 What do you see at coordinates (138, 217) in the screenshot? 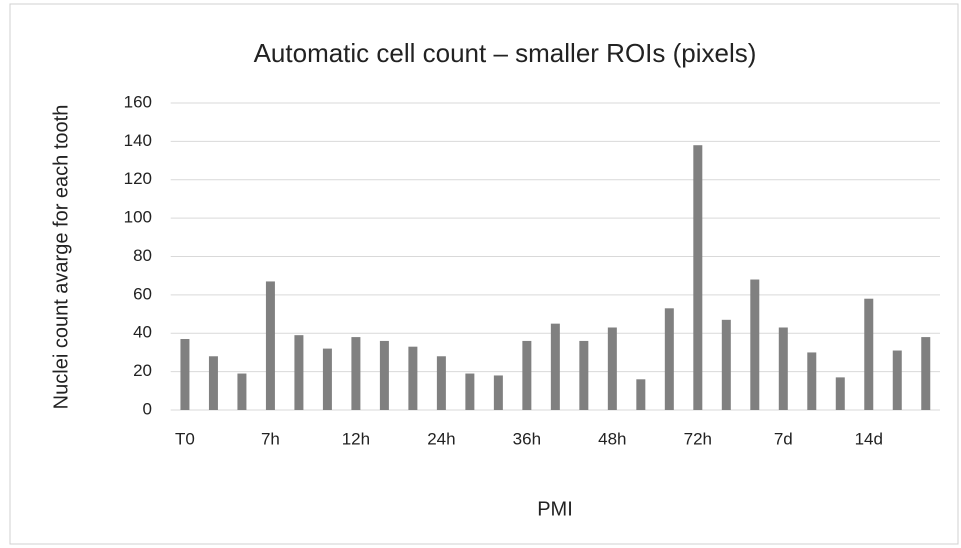
I see `y-tick-label: 100` at bounding box center [138, 217].